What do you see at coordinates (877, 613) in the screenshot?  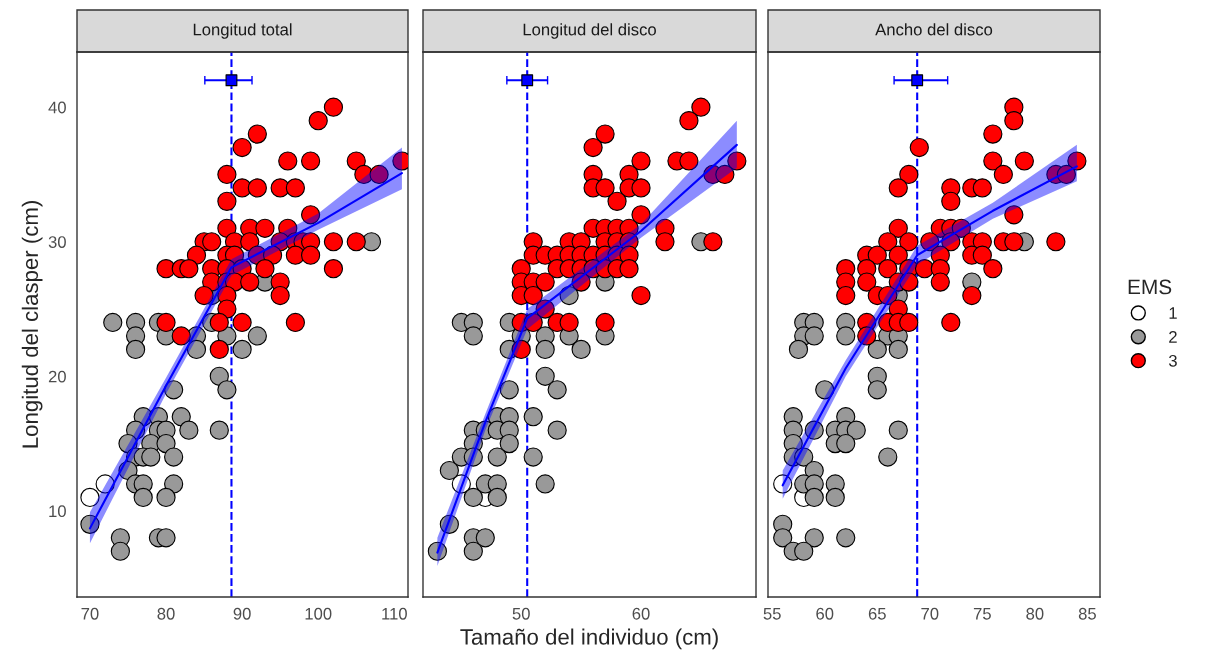 I see `x-tick-label: 65` at bounding box center [877, 613].